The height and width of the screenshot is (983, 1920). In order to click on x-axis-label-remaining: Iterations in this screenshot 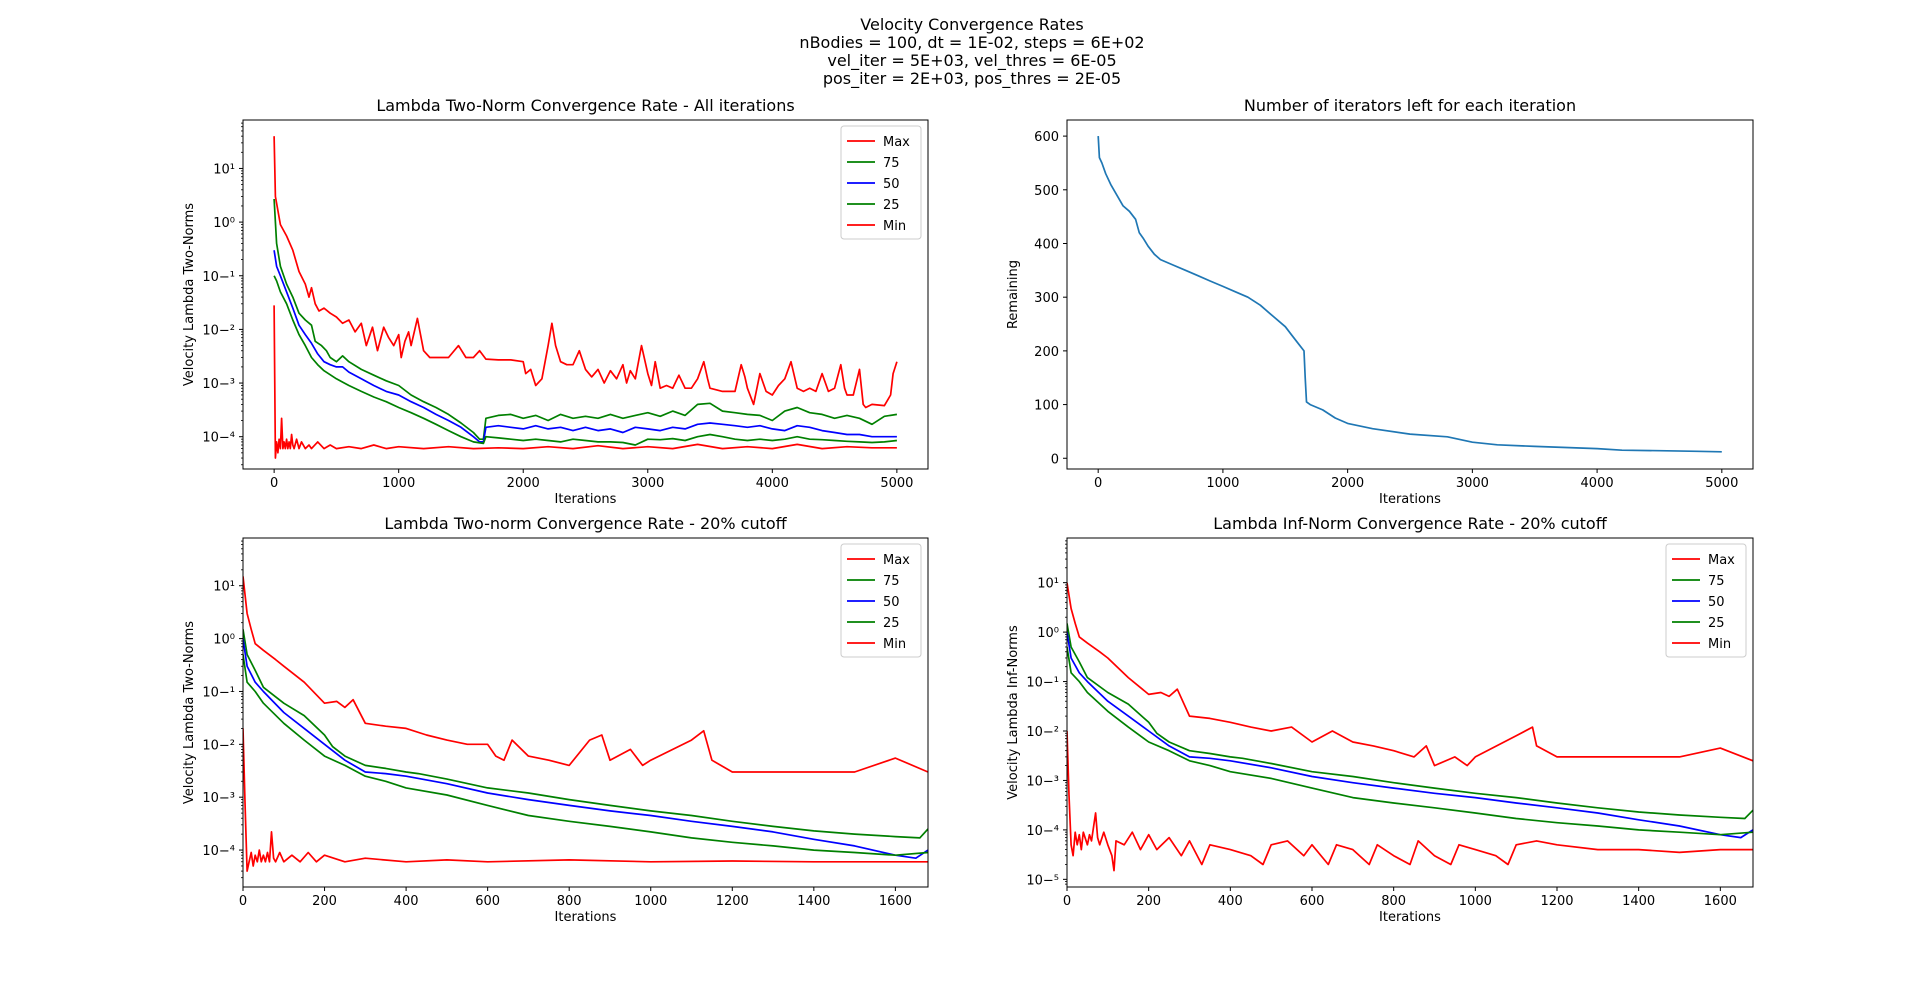, I will do `click(1410, 499)`.